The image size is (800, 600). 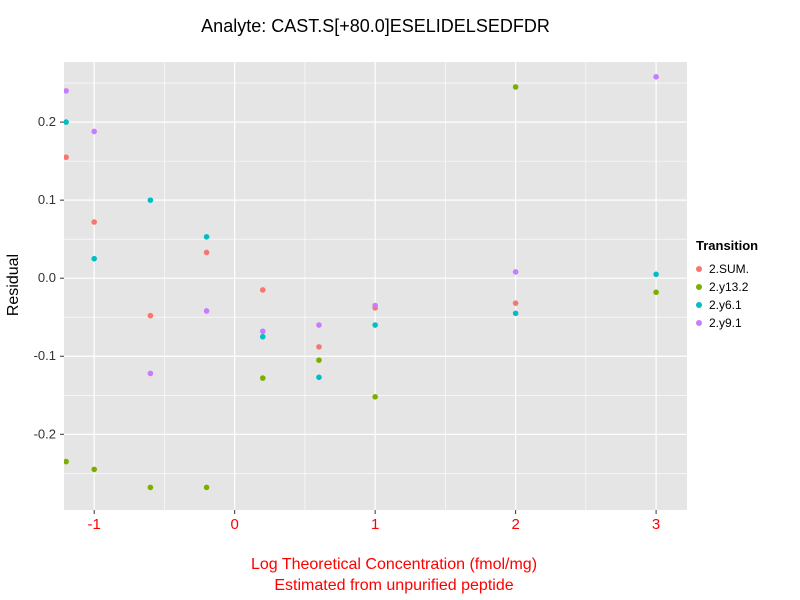 I want to click on legend-swatch-y9, so click(x=699, y=323).